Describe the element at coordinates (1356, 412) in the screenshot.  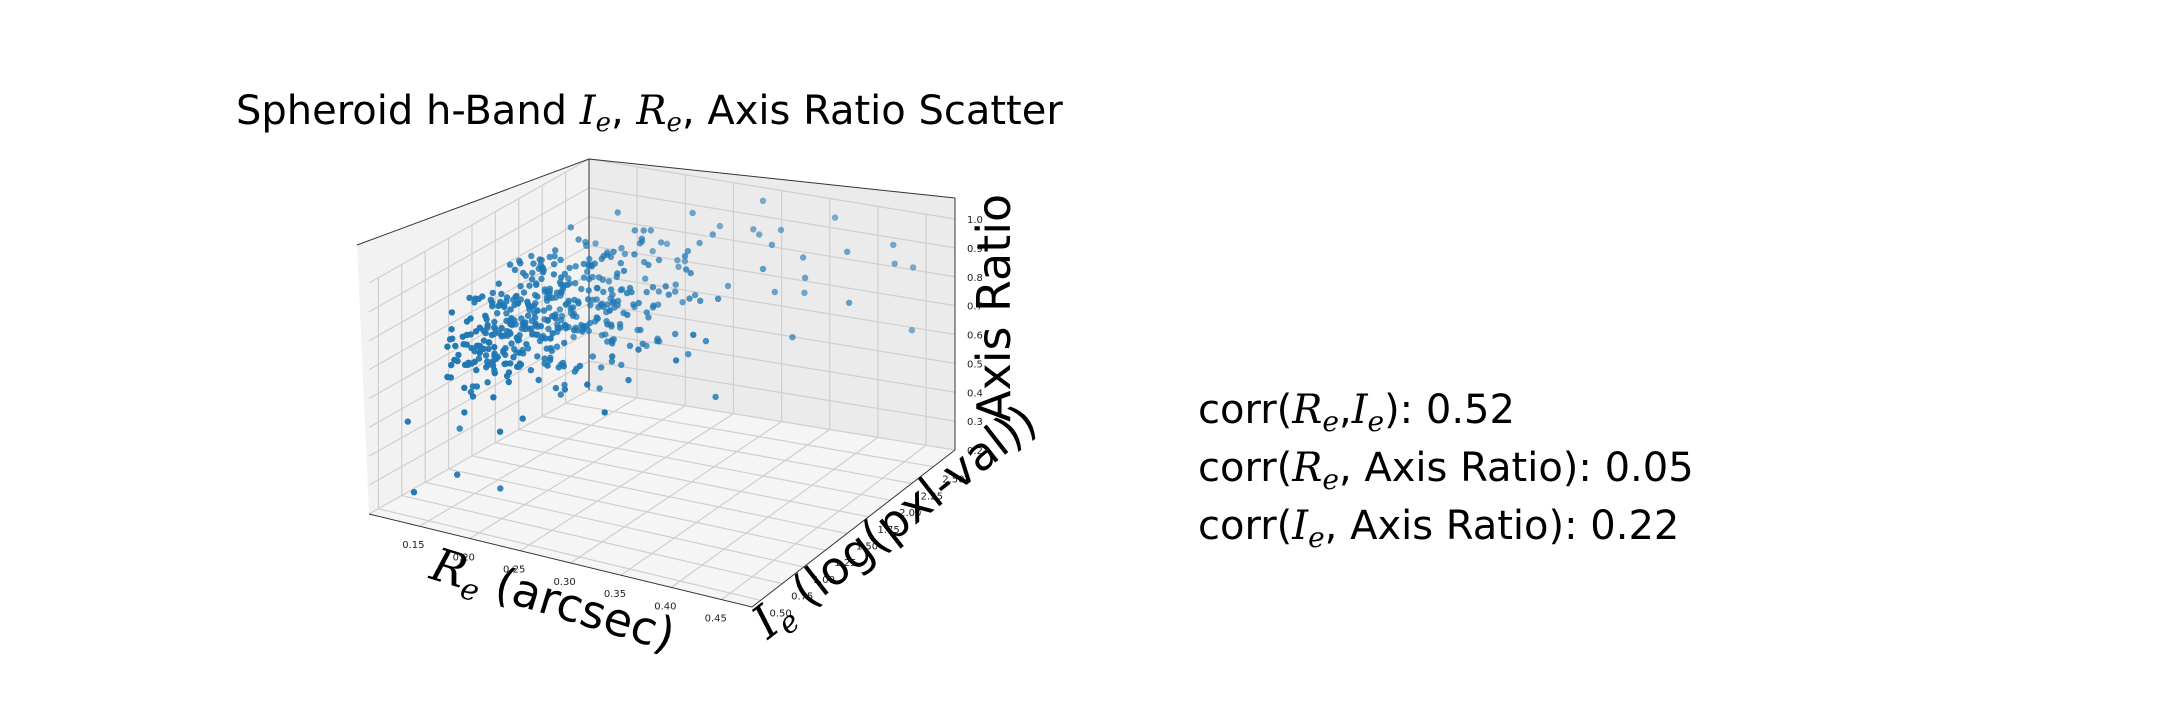
I see `corr-re-ie: corr(Re,Ie): 0.52` at that location.